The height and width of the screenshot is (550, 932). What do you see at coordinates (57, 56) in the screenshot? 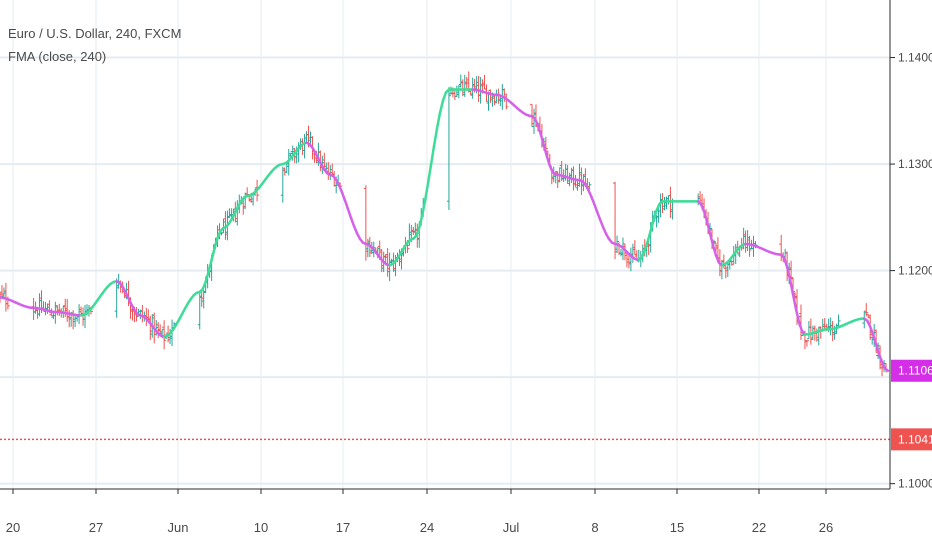
I see `indicator-label: FMA (close, 240)` at bounding box center [57, 56].